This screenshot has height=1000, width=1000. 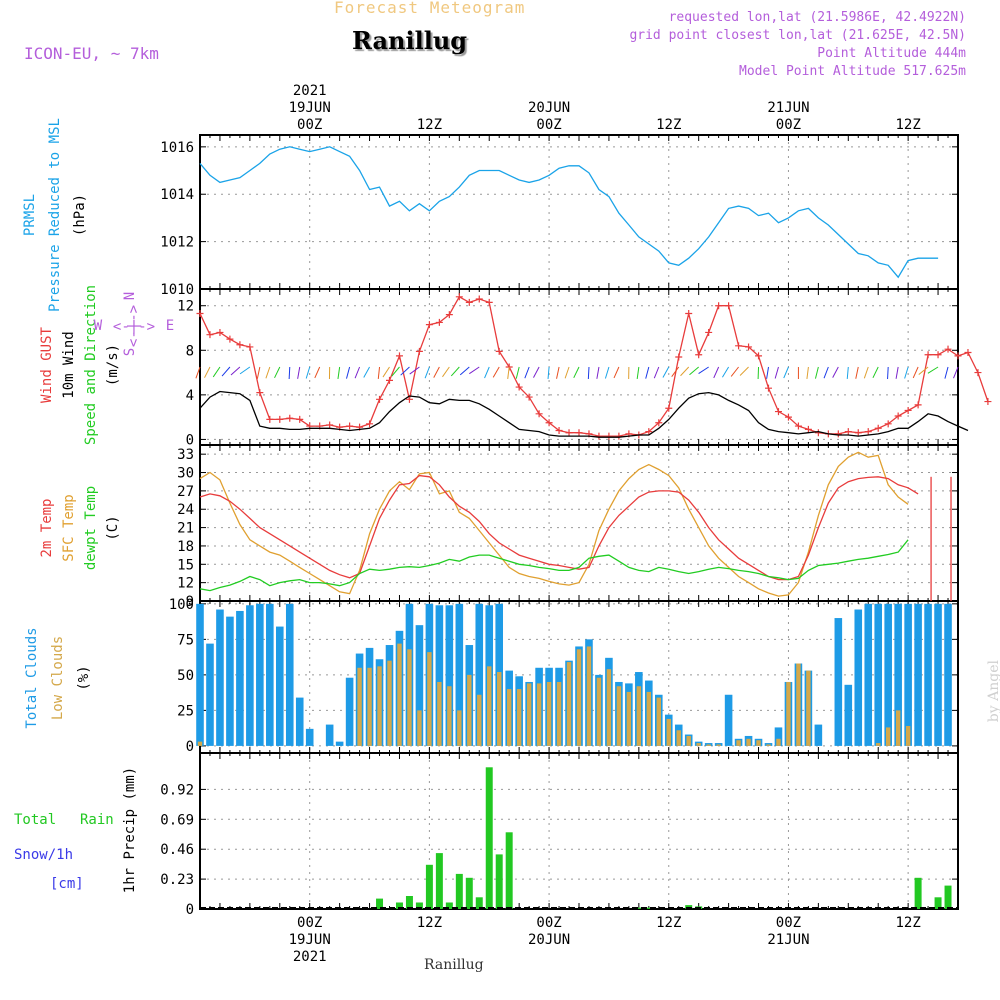 I want to click on y-tick-label: 100, so click(x=181, y=605).